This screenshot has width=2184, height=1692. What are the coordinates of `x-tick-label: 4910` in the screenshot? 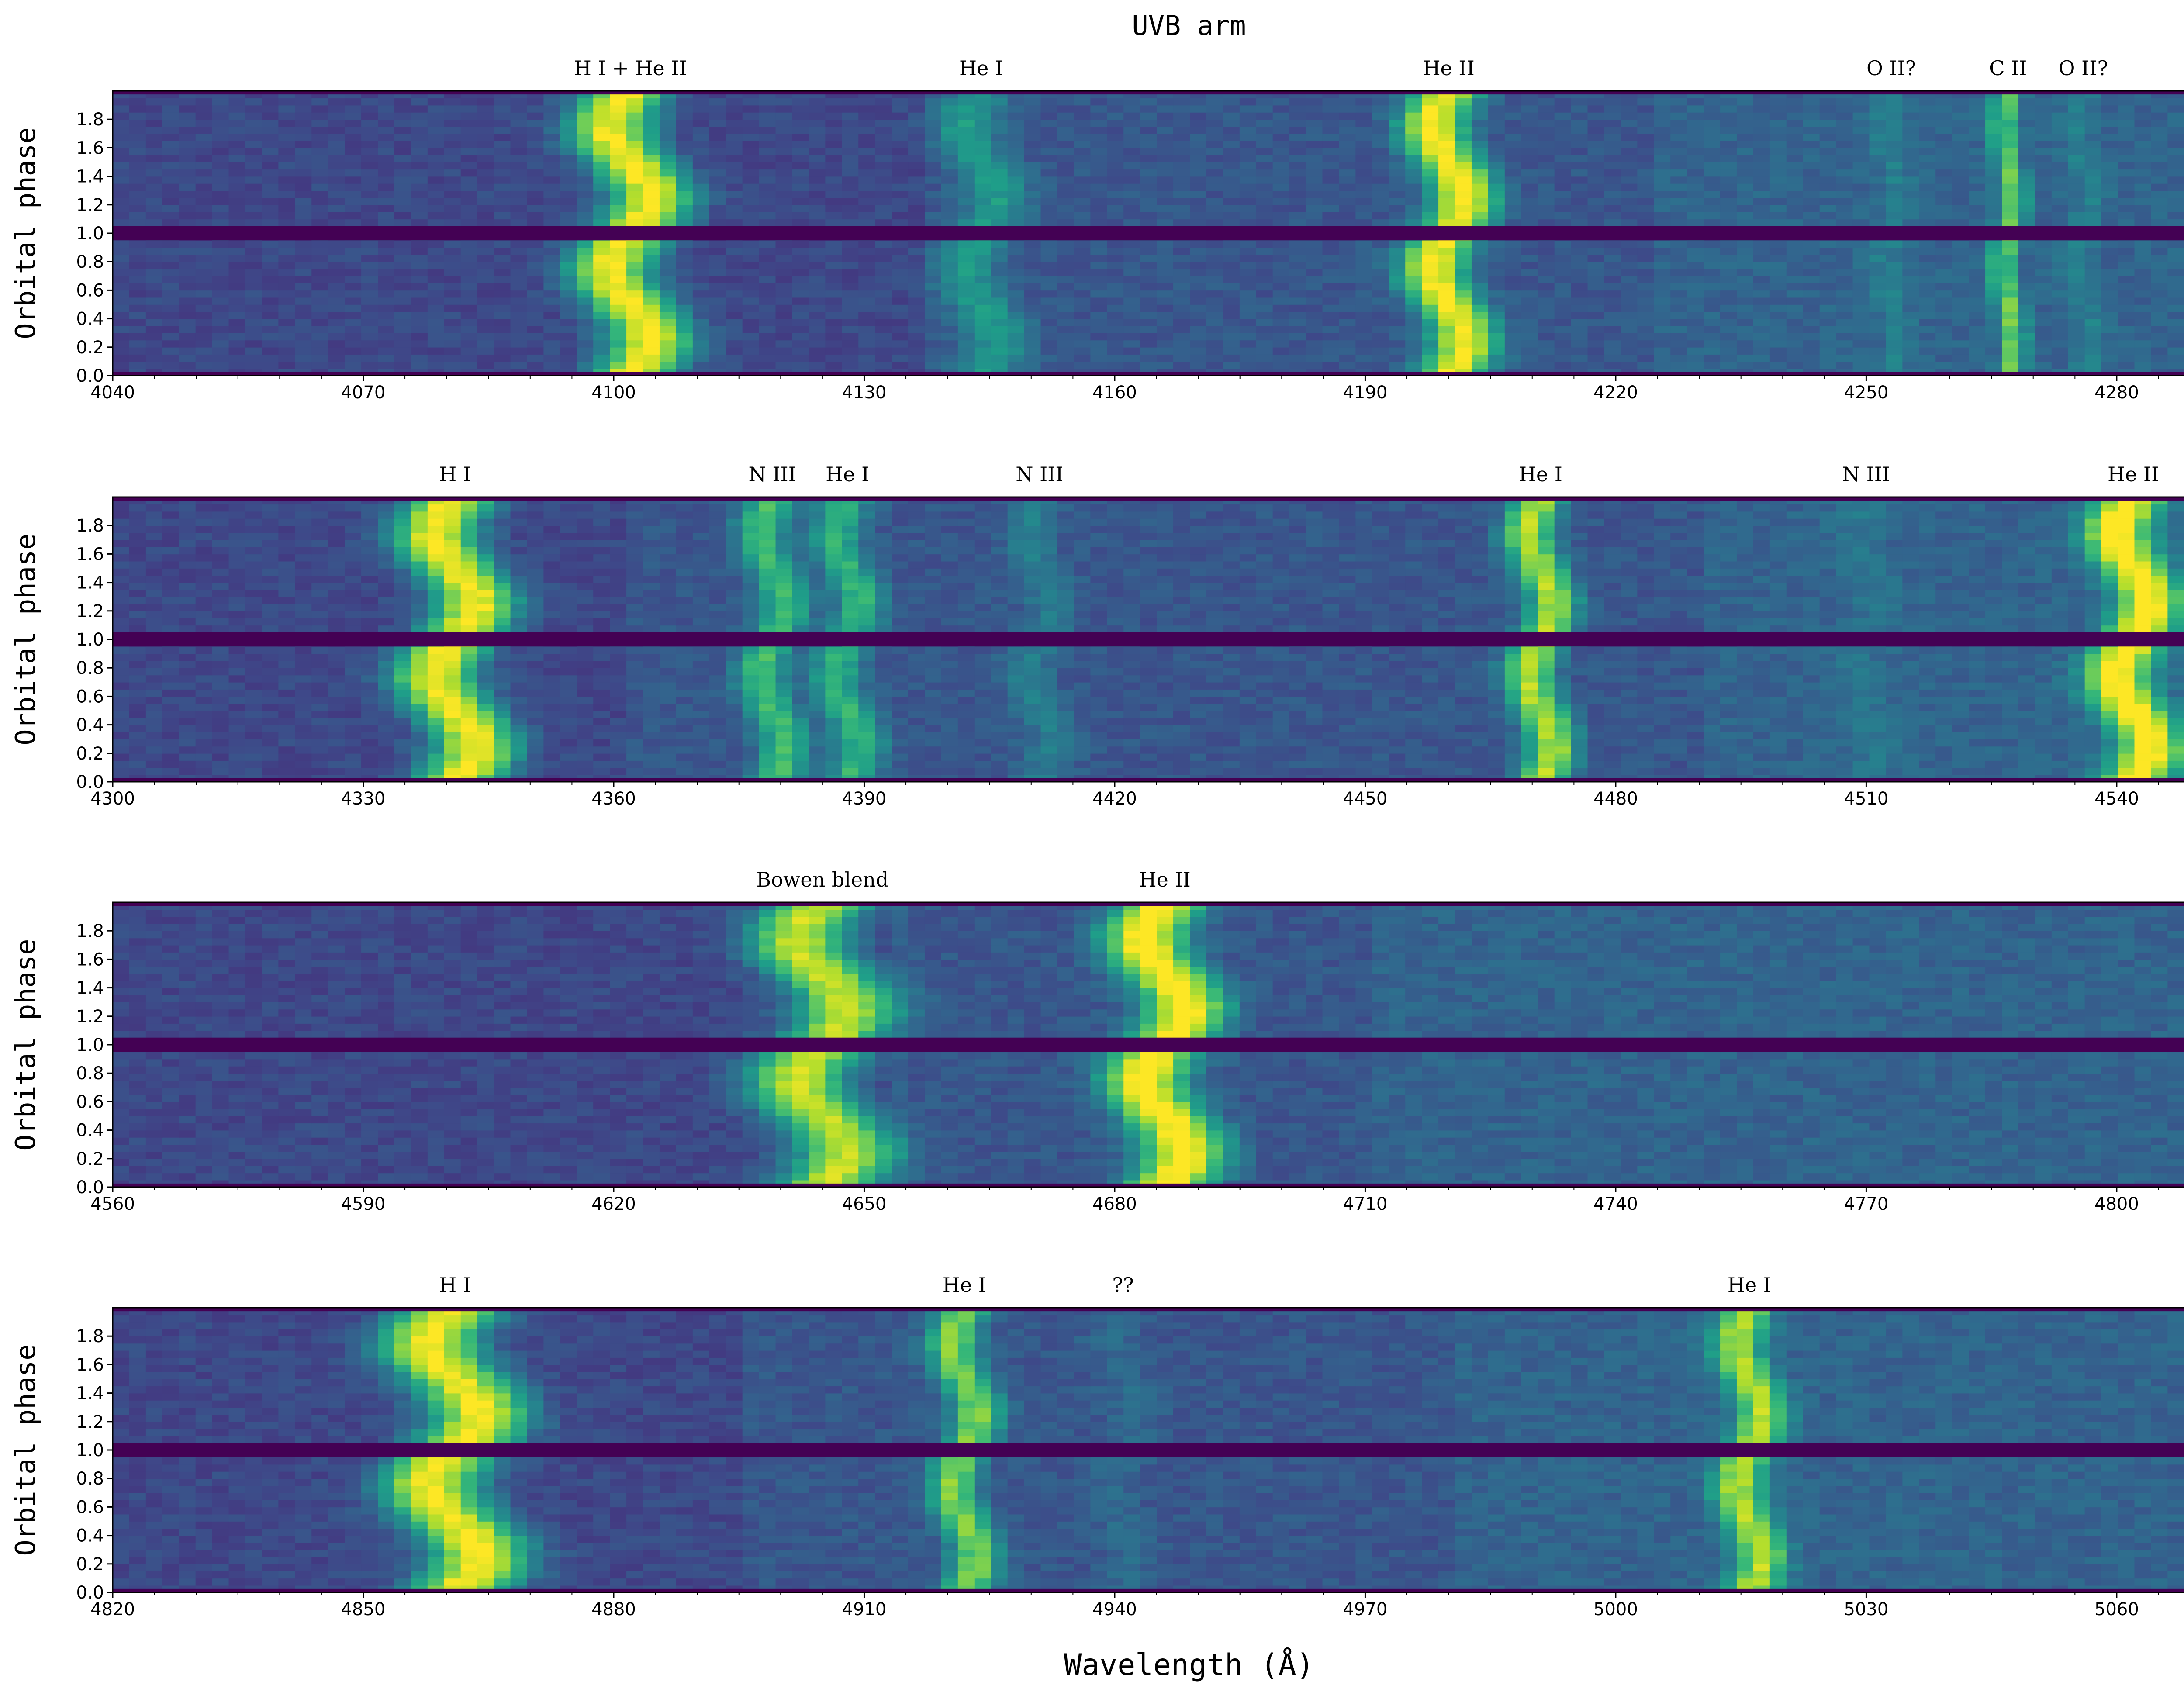 It's located at (864, 1609).